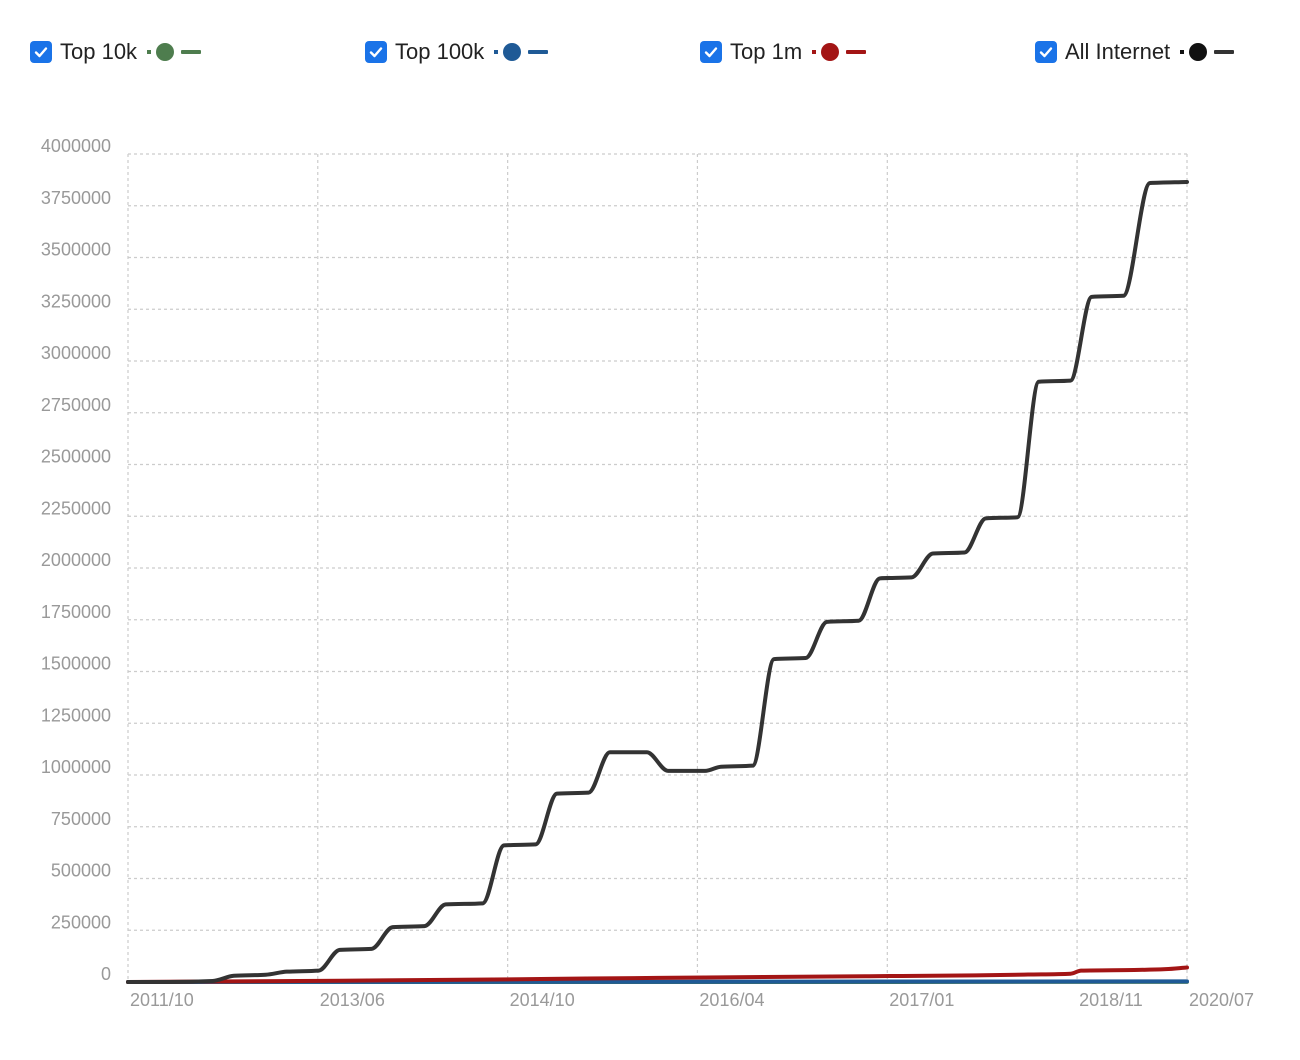  I want to click on y-tick-label: 2500000, so click(76, 457).